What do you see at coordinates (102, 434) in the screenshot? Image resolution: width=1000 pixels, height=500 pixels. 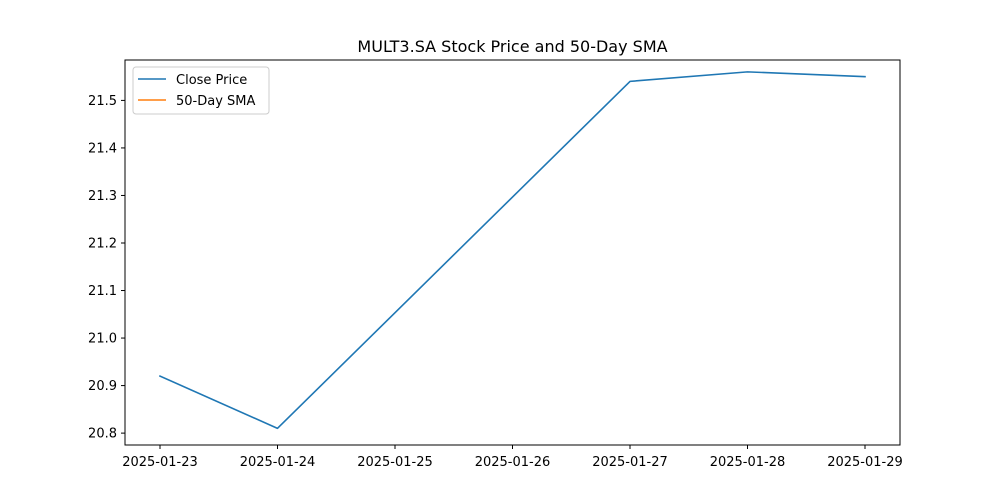 I see `y-tick-label: 20.8` at bounding box center [102, 434].